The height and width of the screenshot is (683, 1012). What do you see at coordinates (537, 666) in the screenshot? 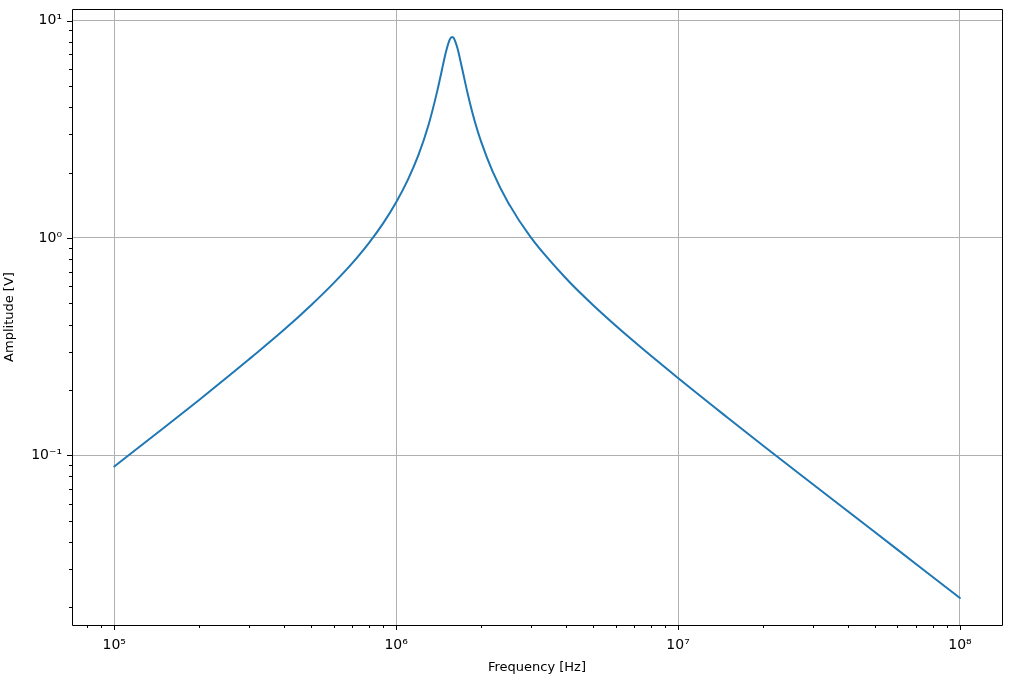
I see `x-axis-title: Frequency [Hz]` at bounding box center [537, 666].